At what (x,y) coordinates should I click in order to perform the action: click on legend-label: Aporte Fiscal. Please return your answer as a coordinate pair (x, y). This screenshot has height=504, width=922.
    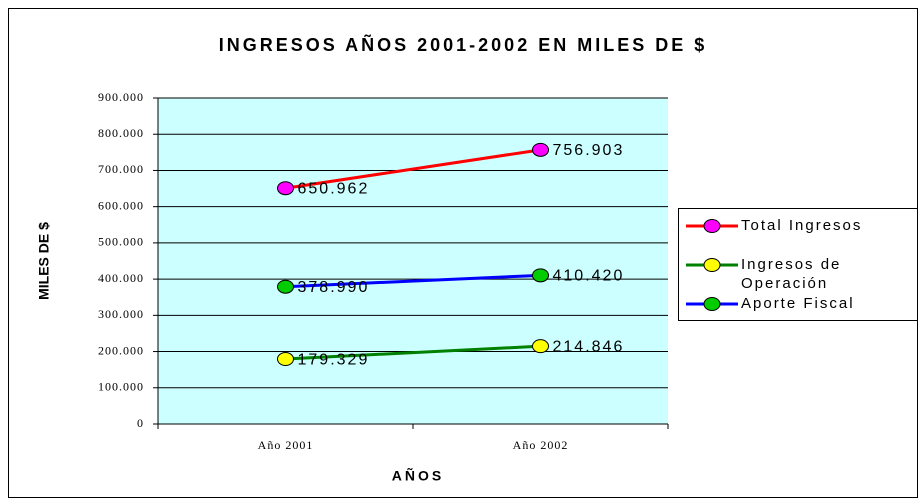
    Looking at the image, I should click on (798, 303).